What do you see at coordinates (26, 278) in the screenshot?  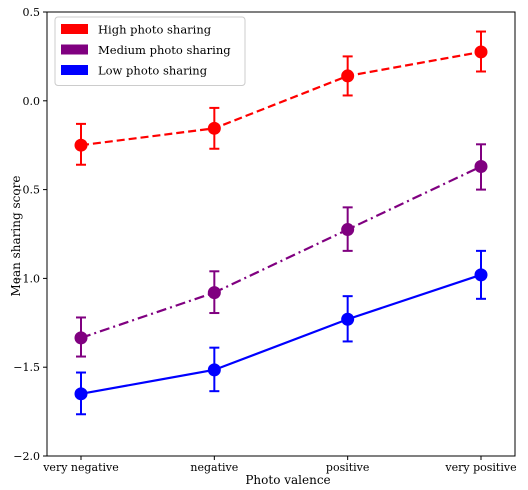 I see `y-tick-label: −1.0` at bounding box center [26, 278].